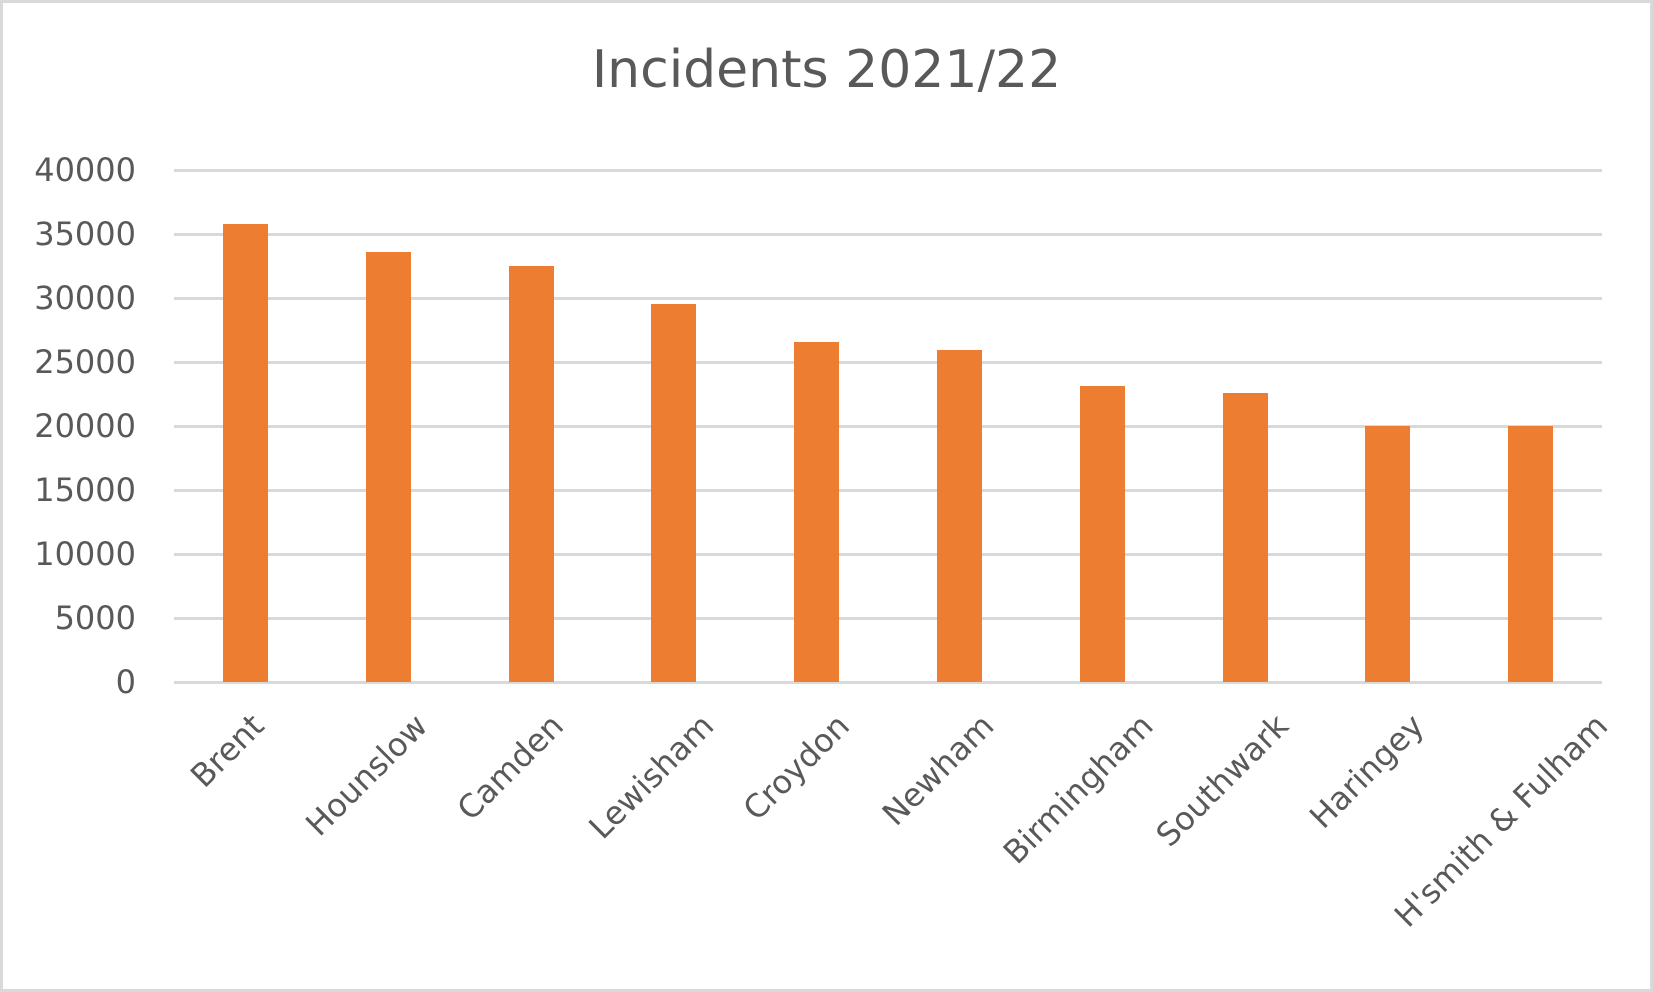 This screenshot has height=992, width=1653. What do you see at coordinates (85, 234) in the screenshot?
I see `y-tick-label: 35000` at bounding box center [85, 234].